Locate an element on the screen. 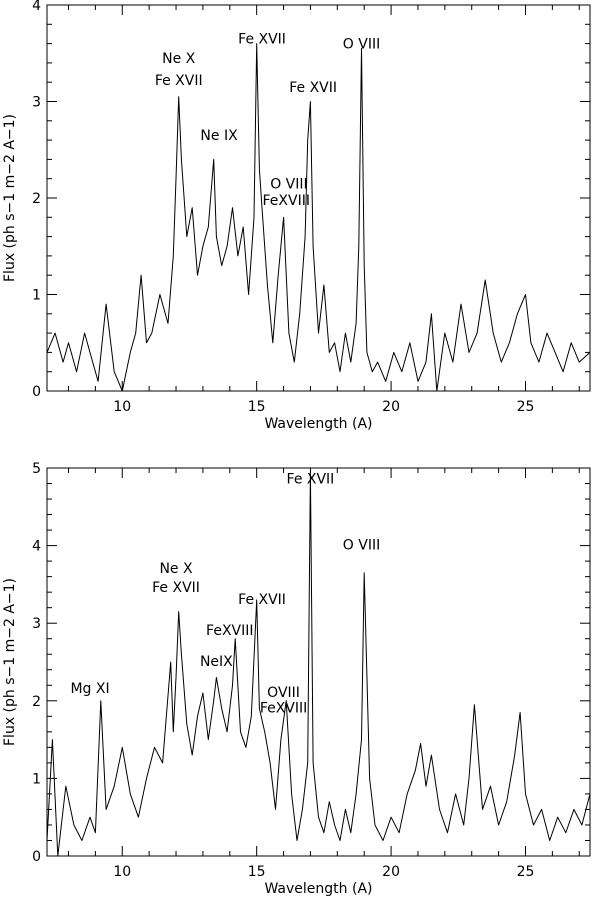 The height and width of the screenshot is (908, 596). y-tick-label: 5 is located at coordinates (36, 469).